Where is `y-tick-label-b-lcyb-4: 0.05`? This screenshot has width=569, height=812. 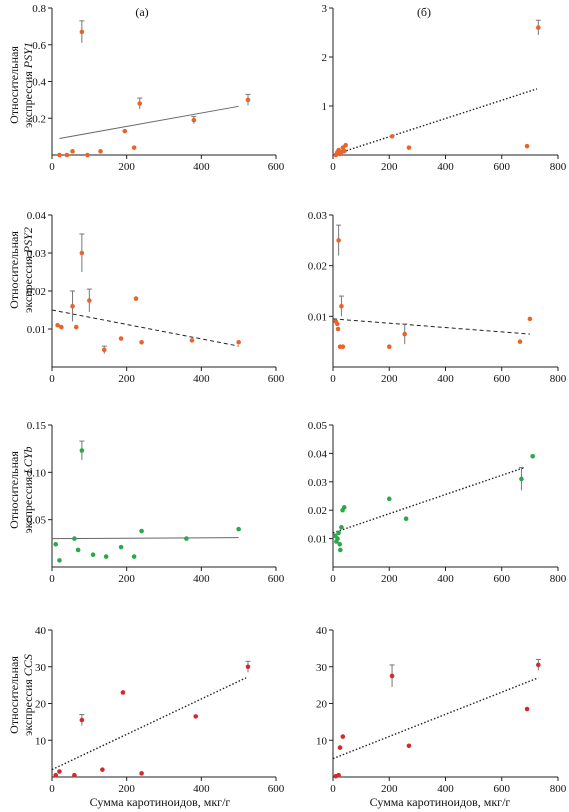
y-tick-label-b-lcyb-4: 0.05 is located at coordinates (318, 426).